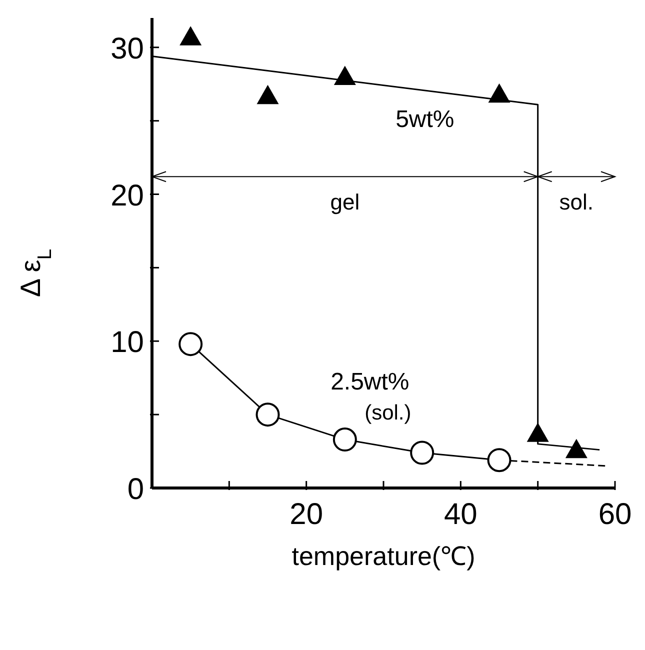  Describe the element at coordinates (307, 514) in the screenshot. I see `x-tick-label: 20` at that location.